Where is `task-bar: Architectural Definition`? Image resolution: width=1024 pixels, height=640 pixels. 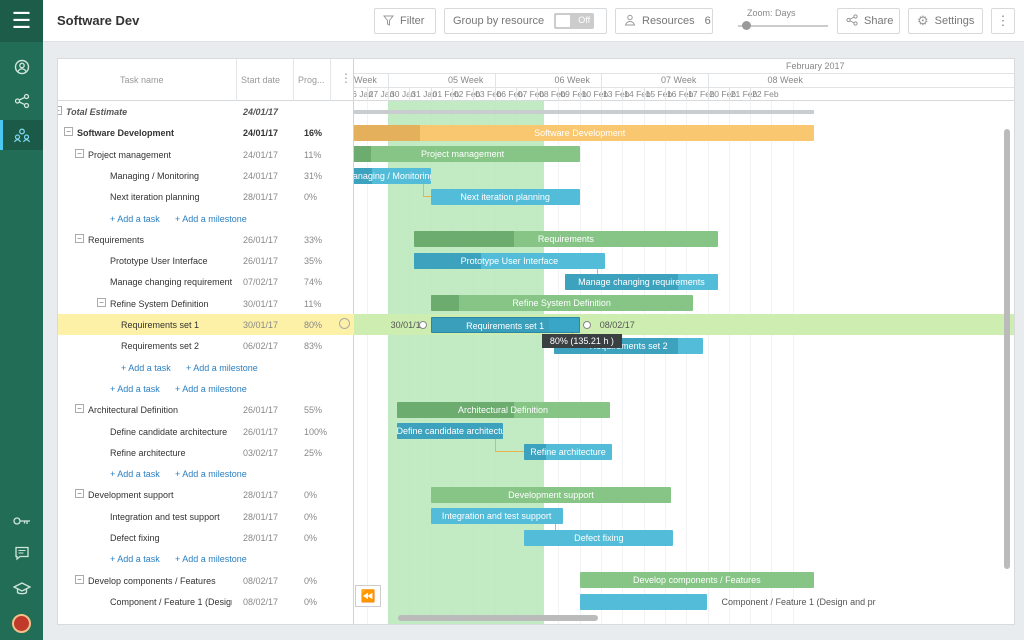 task-bar: Architectural Definition is located at coordinates (503, 409).